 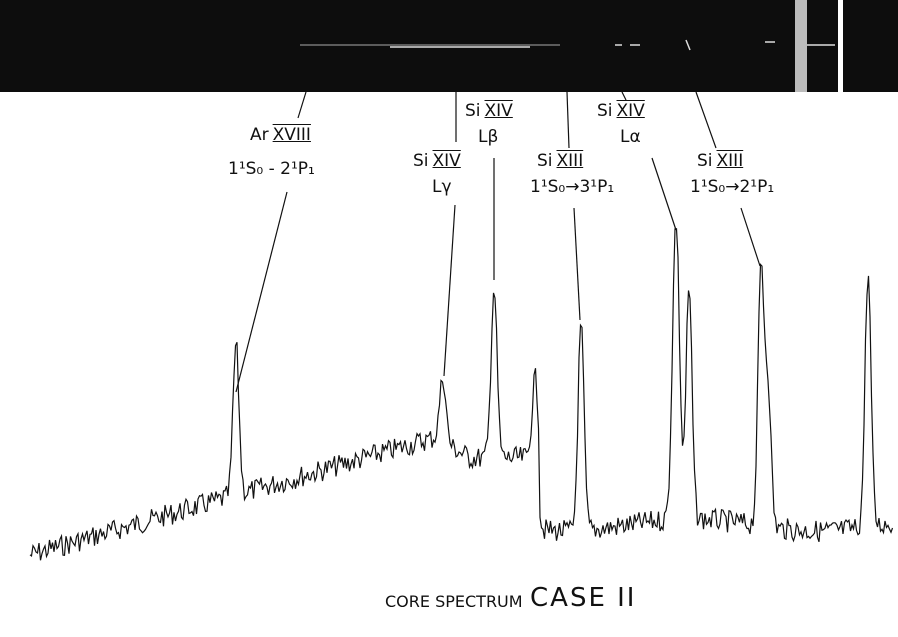 What do you see at coordinates (442, 187) in the screenshot?
I see `transition: Lγ` at bounding box center [442, 187].